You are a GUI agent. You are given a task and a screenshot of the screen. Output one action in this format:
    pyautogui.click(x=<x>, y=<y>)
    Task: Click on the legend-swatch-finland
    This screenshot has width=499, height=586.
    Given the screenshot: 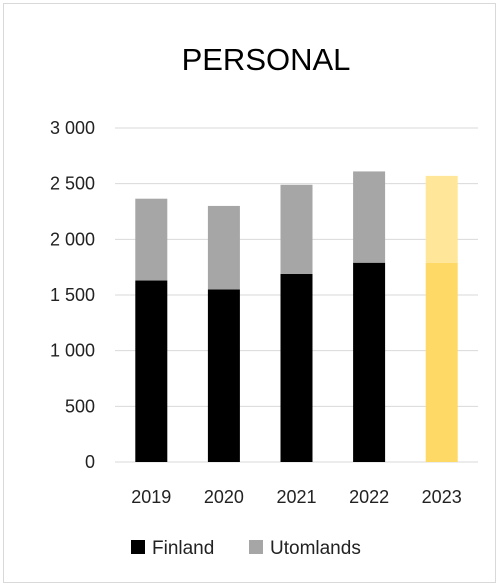 What is the action you would take?
    pyautogui.click(x=138, y=547)
    